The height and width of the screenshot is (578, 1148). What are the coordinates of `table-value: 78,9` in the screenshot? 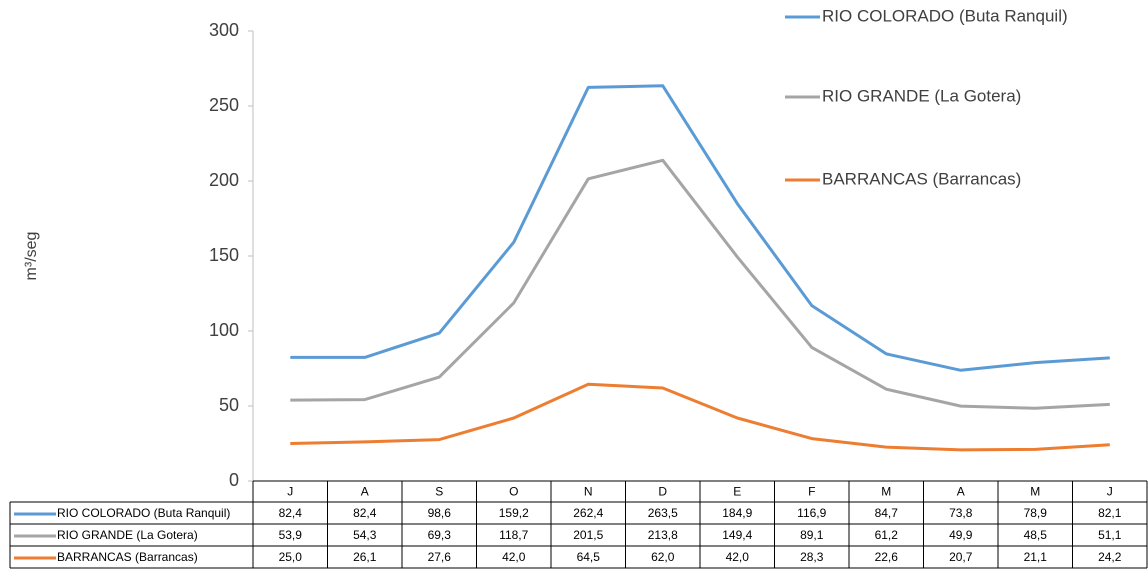 It's located at (1036, 513).